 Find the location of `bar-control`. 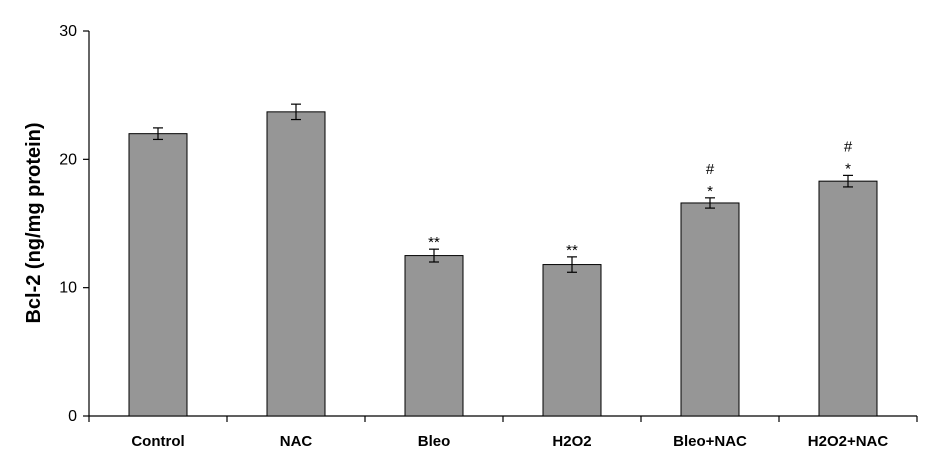

bar-control is located at coordinates (158, 275).